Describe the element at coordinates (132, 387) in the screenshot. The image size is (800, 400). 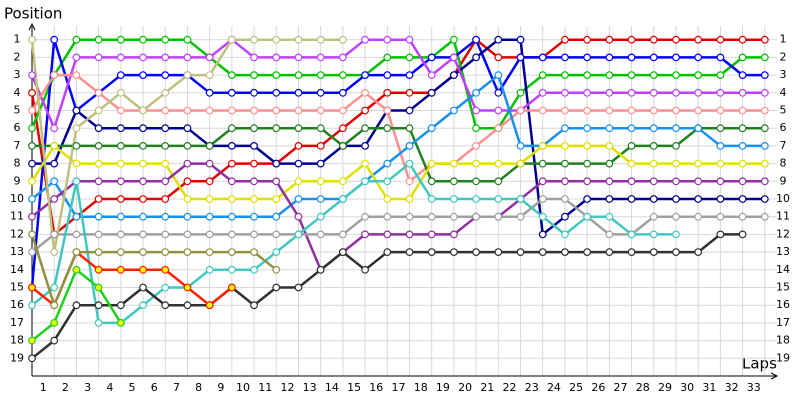
I see `x-tick-label: 5` at that location.